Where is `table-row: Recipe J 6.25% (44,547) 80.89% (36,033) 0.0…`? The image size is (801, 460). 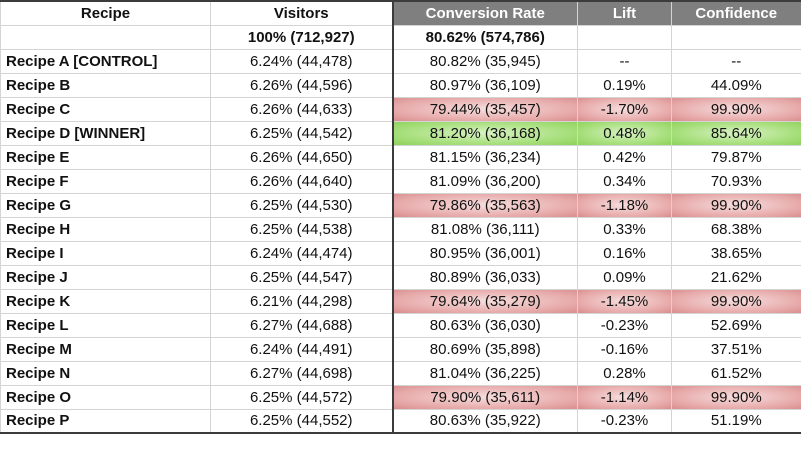
table-row: Recipe J 6.25% (44,547) 80.89% (36,033) 0.0… is located at coordinates (400, 277).